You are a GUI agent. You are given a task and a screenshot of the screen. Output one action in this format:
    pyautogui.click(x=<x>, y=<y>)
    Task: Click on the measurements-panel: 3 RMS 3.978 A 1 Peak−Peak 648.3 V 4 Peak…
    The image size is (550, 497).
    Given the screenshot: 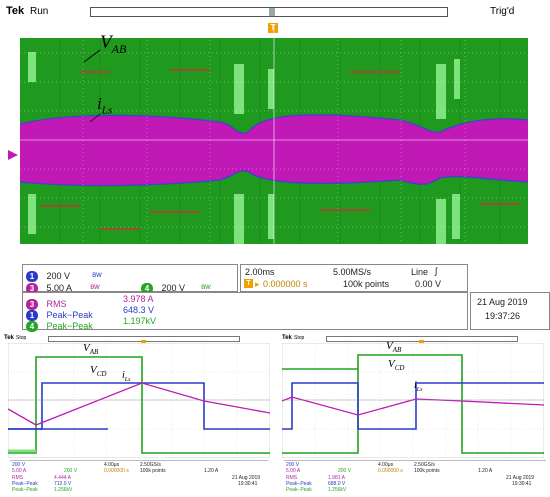 What is the action you would take?
    pyautogui.click(x=245, y=312)
    